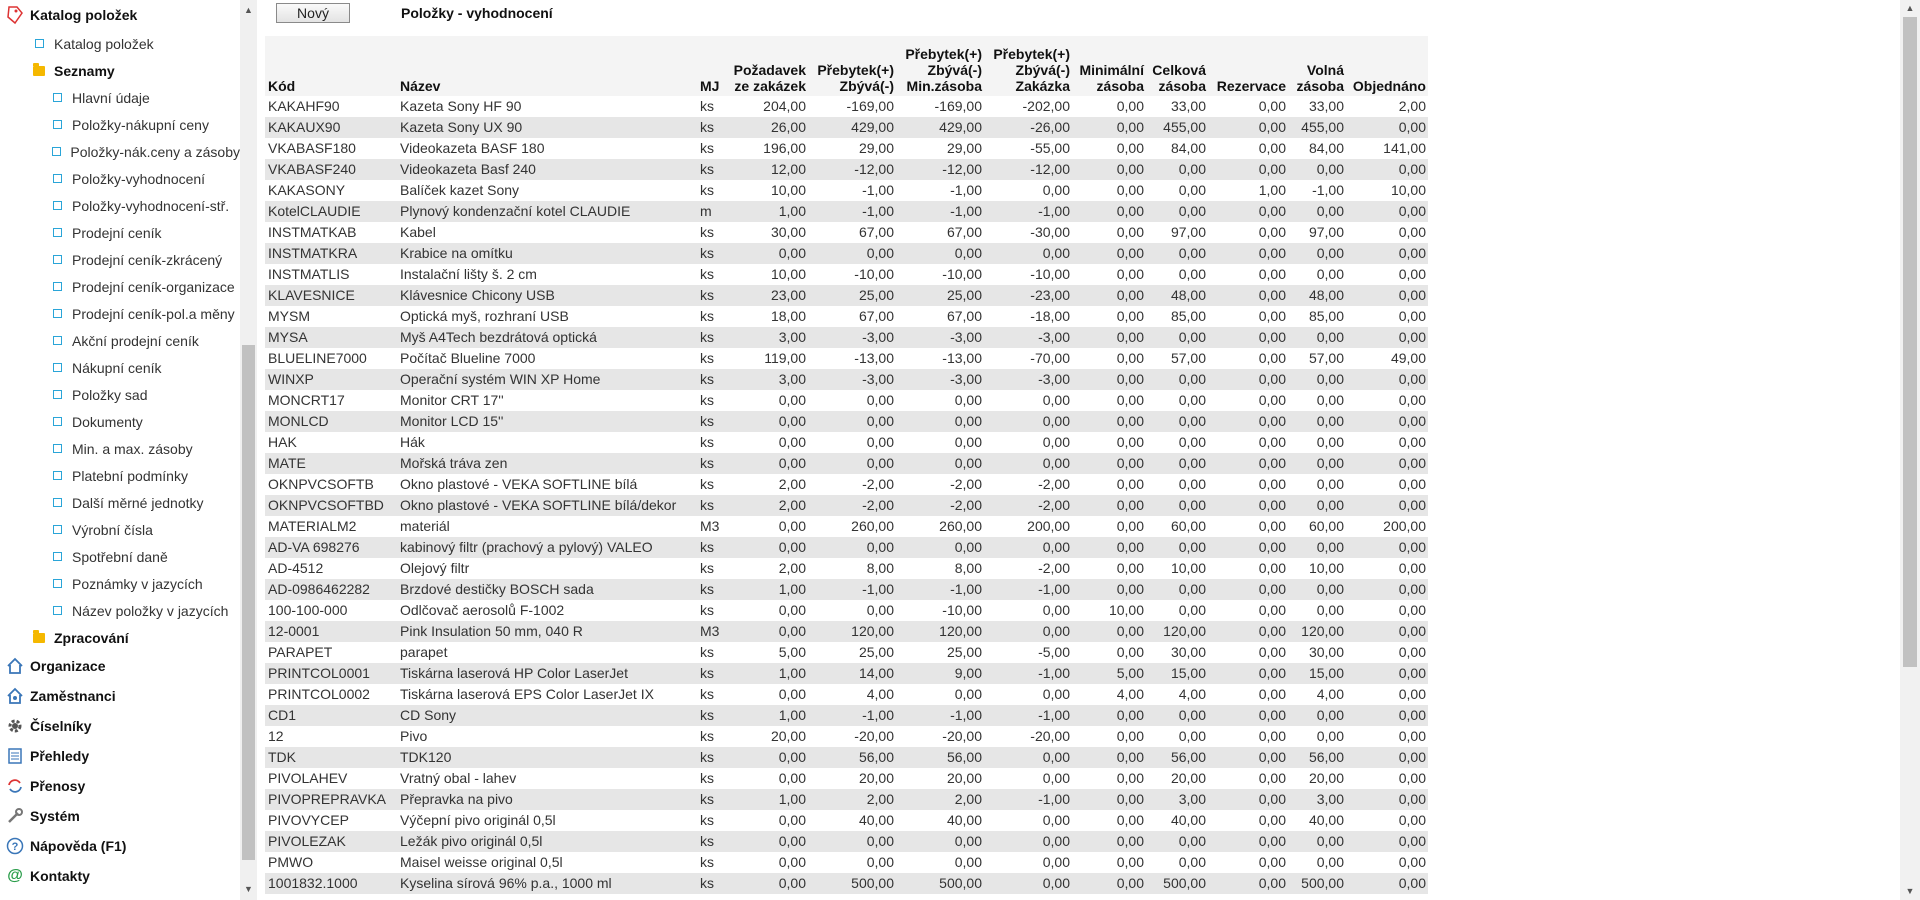  What do you see at coordinates (1317, 66) in the screenshot?
I see `col-header-volna-zasoba: Volná zásoba` at bounding box center [1317, 66].